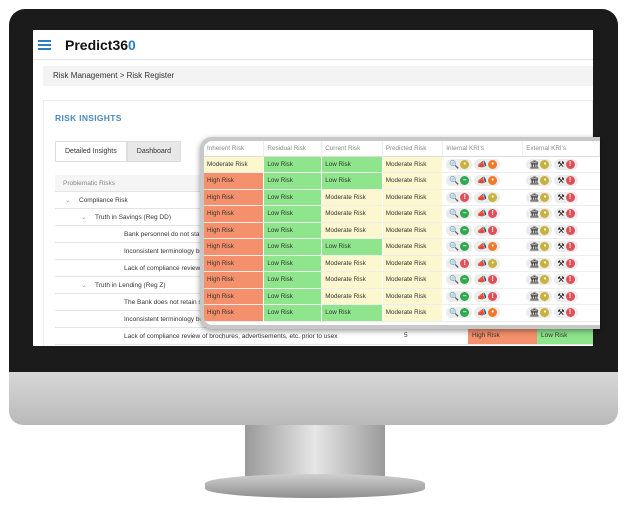 This screenshot has height=505, width=627. What do you see at coordinates (100, 44) in the screenshot?
I see `logo: Predict360` at bounding box center [100, 44].